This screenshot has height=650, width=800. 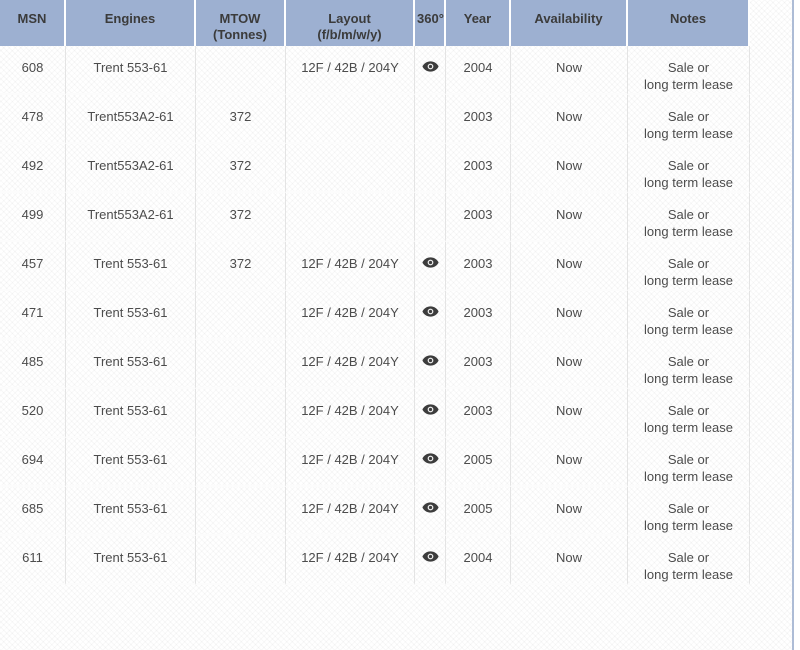 I want to click on cell-msn: 520, so click(x=33, y=413).